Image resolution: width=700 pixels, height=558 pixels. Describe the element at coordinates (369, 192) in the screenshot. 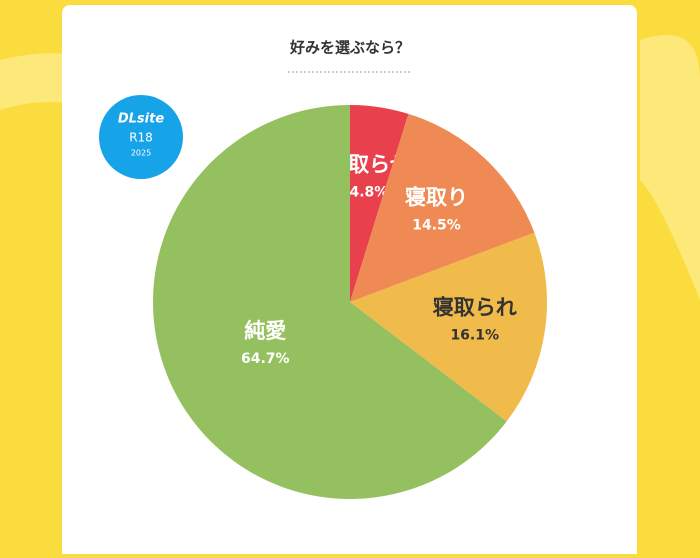

I see `slice-value-label: 4.8%` at that location.